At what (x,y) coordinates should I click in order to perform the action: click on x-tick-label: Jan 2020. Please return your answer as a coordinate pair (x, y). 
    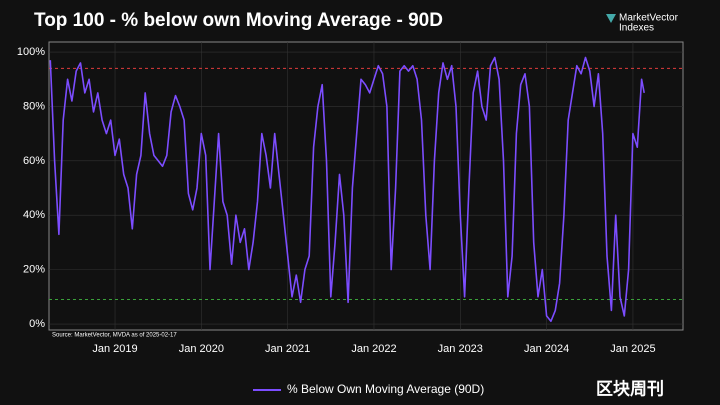
    Looking at the image, I should click on (201, 349).